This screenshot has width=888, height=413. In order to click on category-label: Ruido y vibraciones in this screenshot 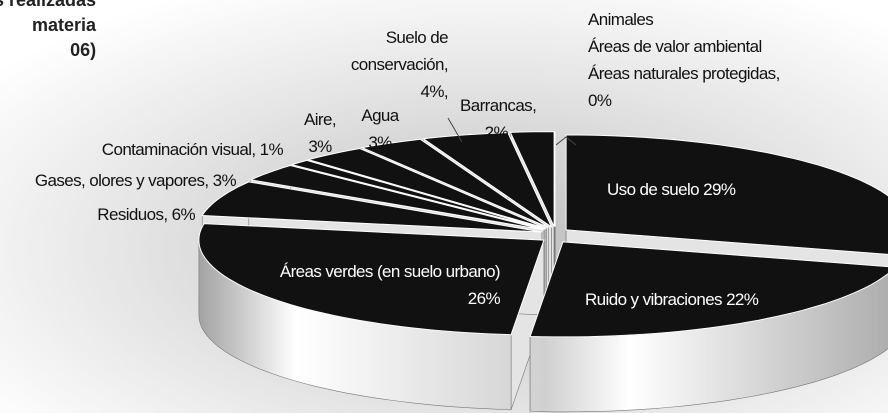, I will do `click(654, 299)`.